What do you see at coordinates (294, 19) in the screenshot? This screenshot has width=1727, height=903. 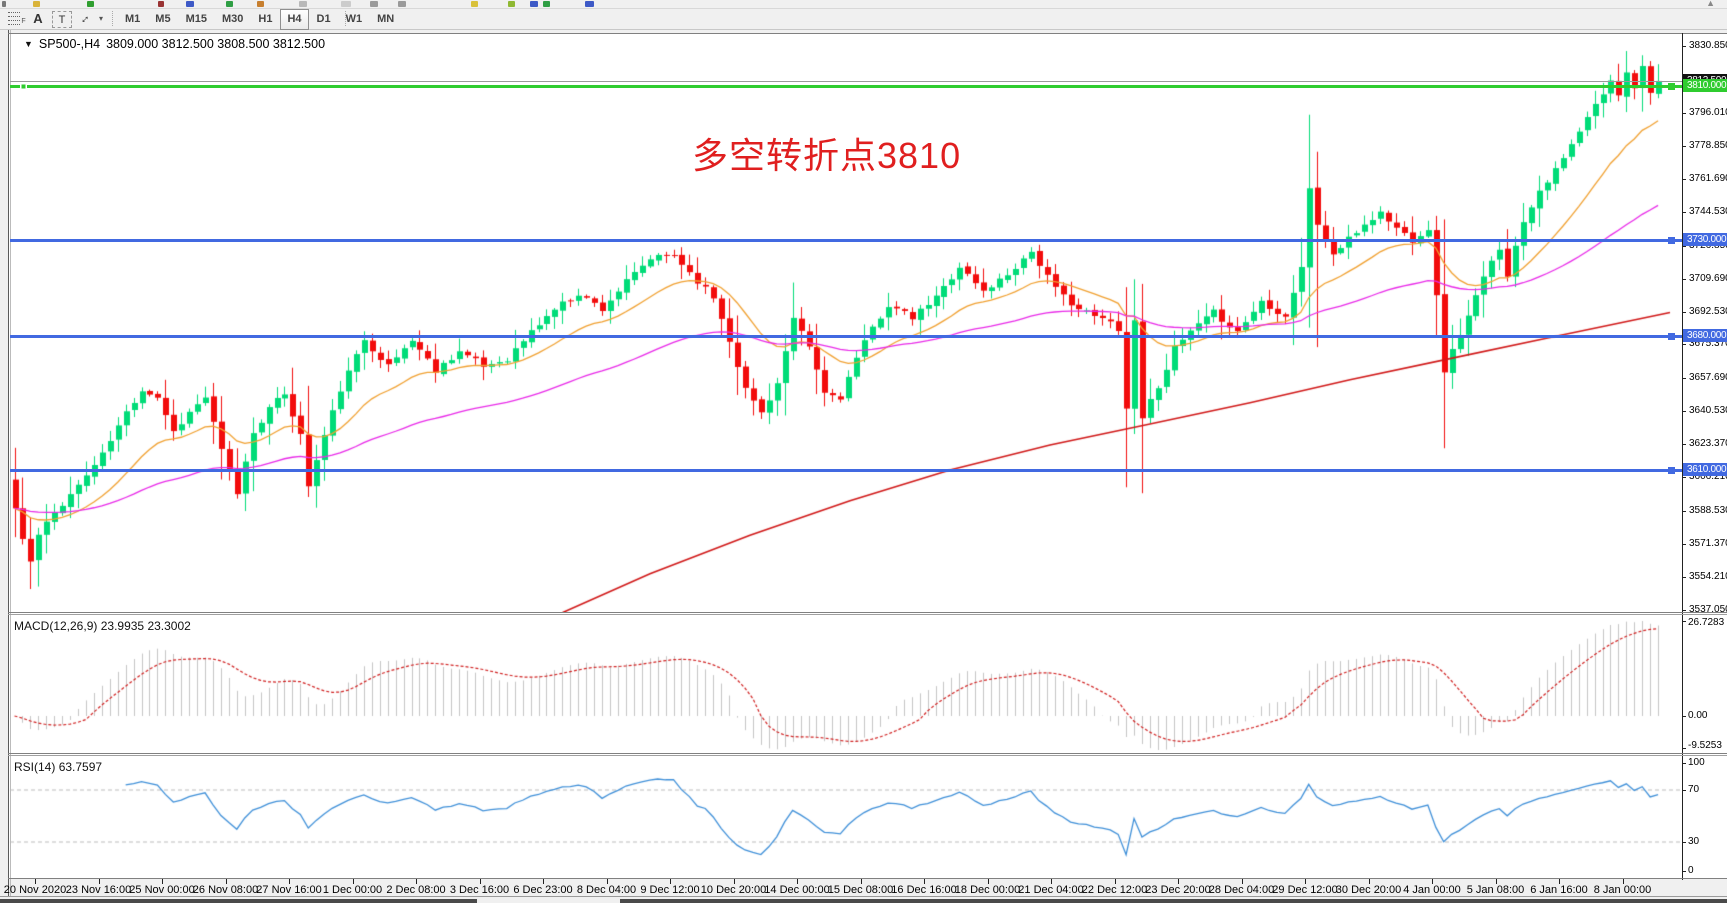 I see `timeframe-button-h4: H4` at bounding box center [294, 19].